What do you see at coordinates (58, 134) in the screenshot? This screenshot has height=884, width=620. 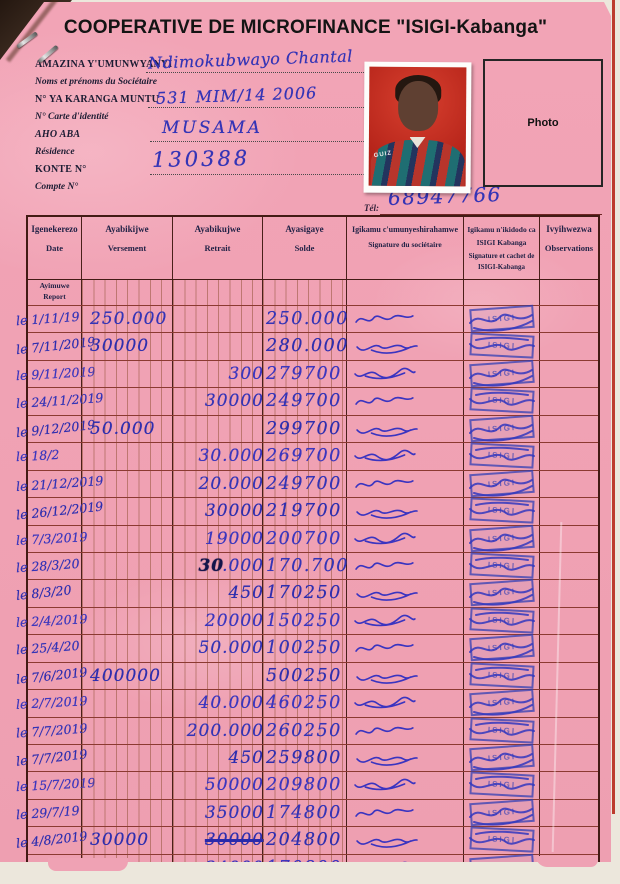 I see `field-label-aho-aba: AHO ABA` at bounding box center [58, 134].